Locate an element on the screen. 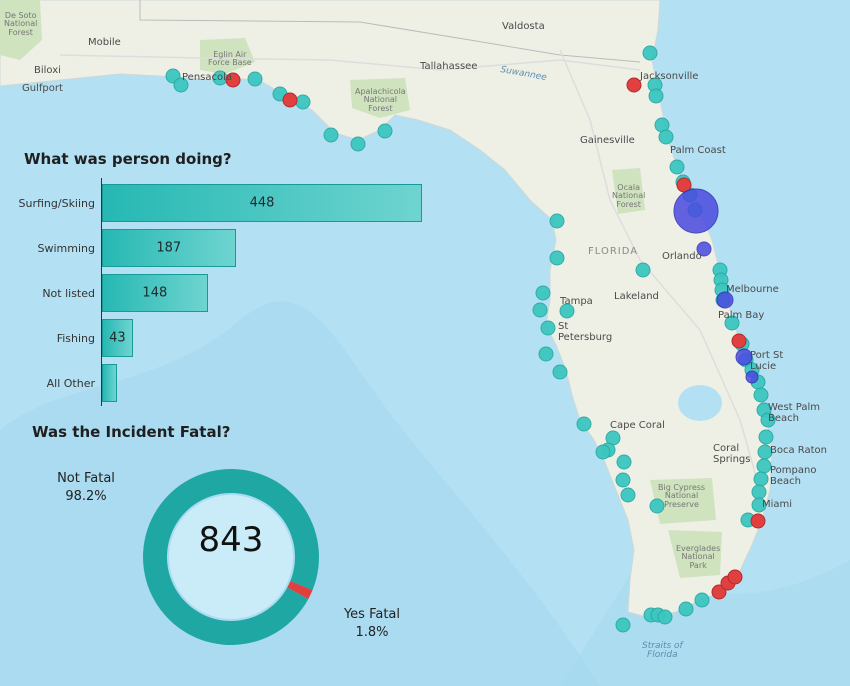 This screenshot has height=686, width=850. map-label-apalachicola: Apalachicola National Forest is located at coordinates (380, 100).